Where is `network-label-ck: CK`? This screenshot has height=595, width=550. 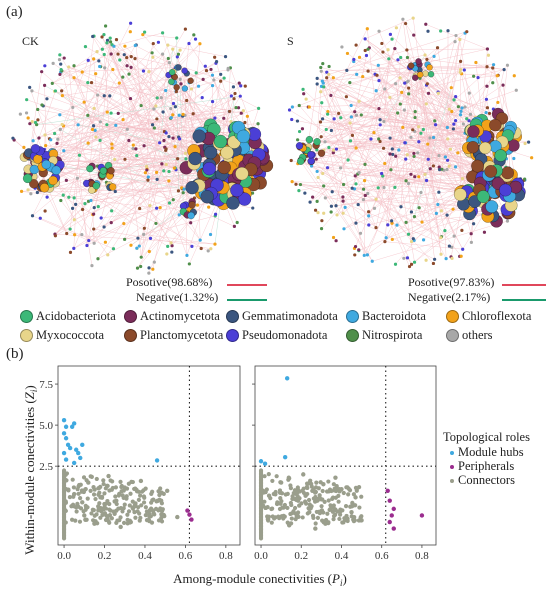 network-label-ck: CK is located at coordinates (30, 41).